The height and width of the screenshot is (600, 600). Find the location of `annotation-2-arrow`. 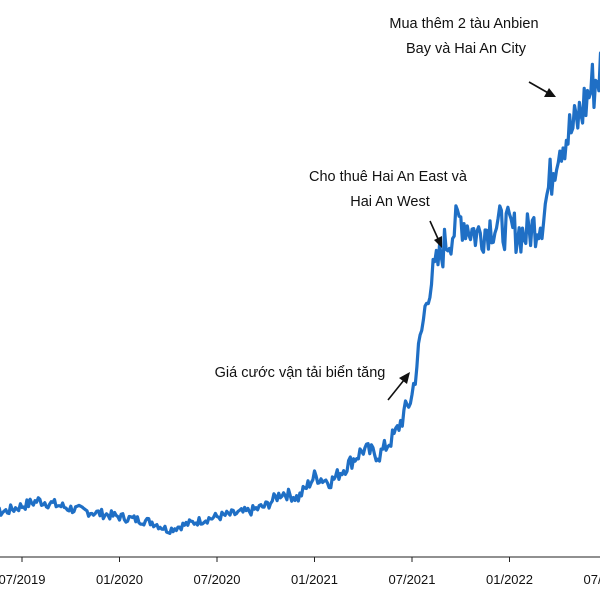

annotation-2-arrow is located at coordinates (434, 231).